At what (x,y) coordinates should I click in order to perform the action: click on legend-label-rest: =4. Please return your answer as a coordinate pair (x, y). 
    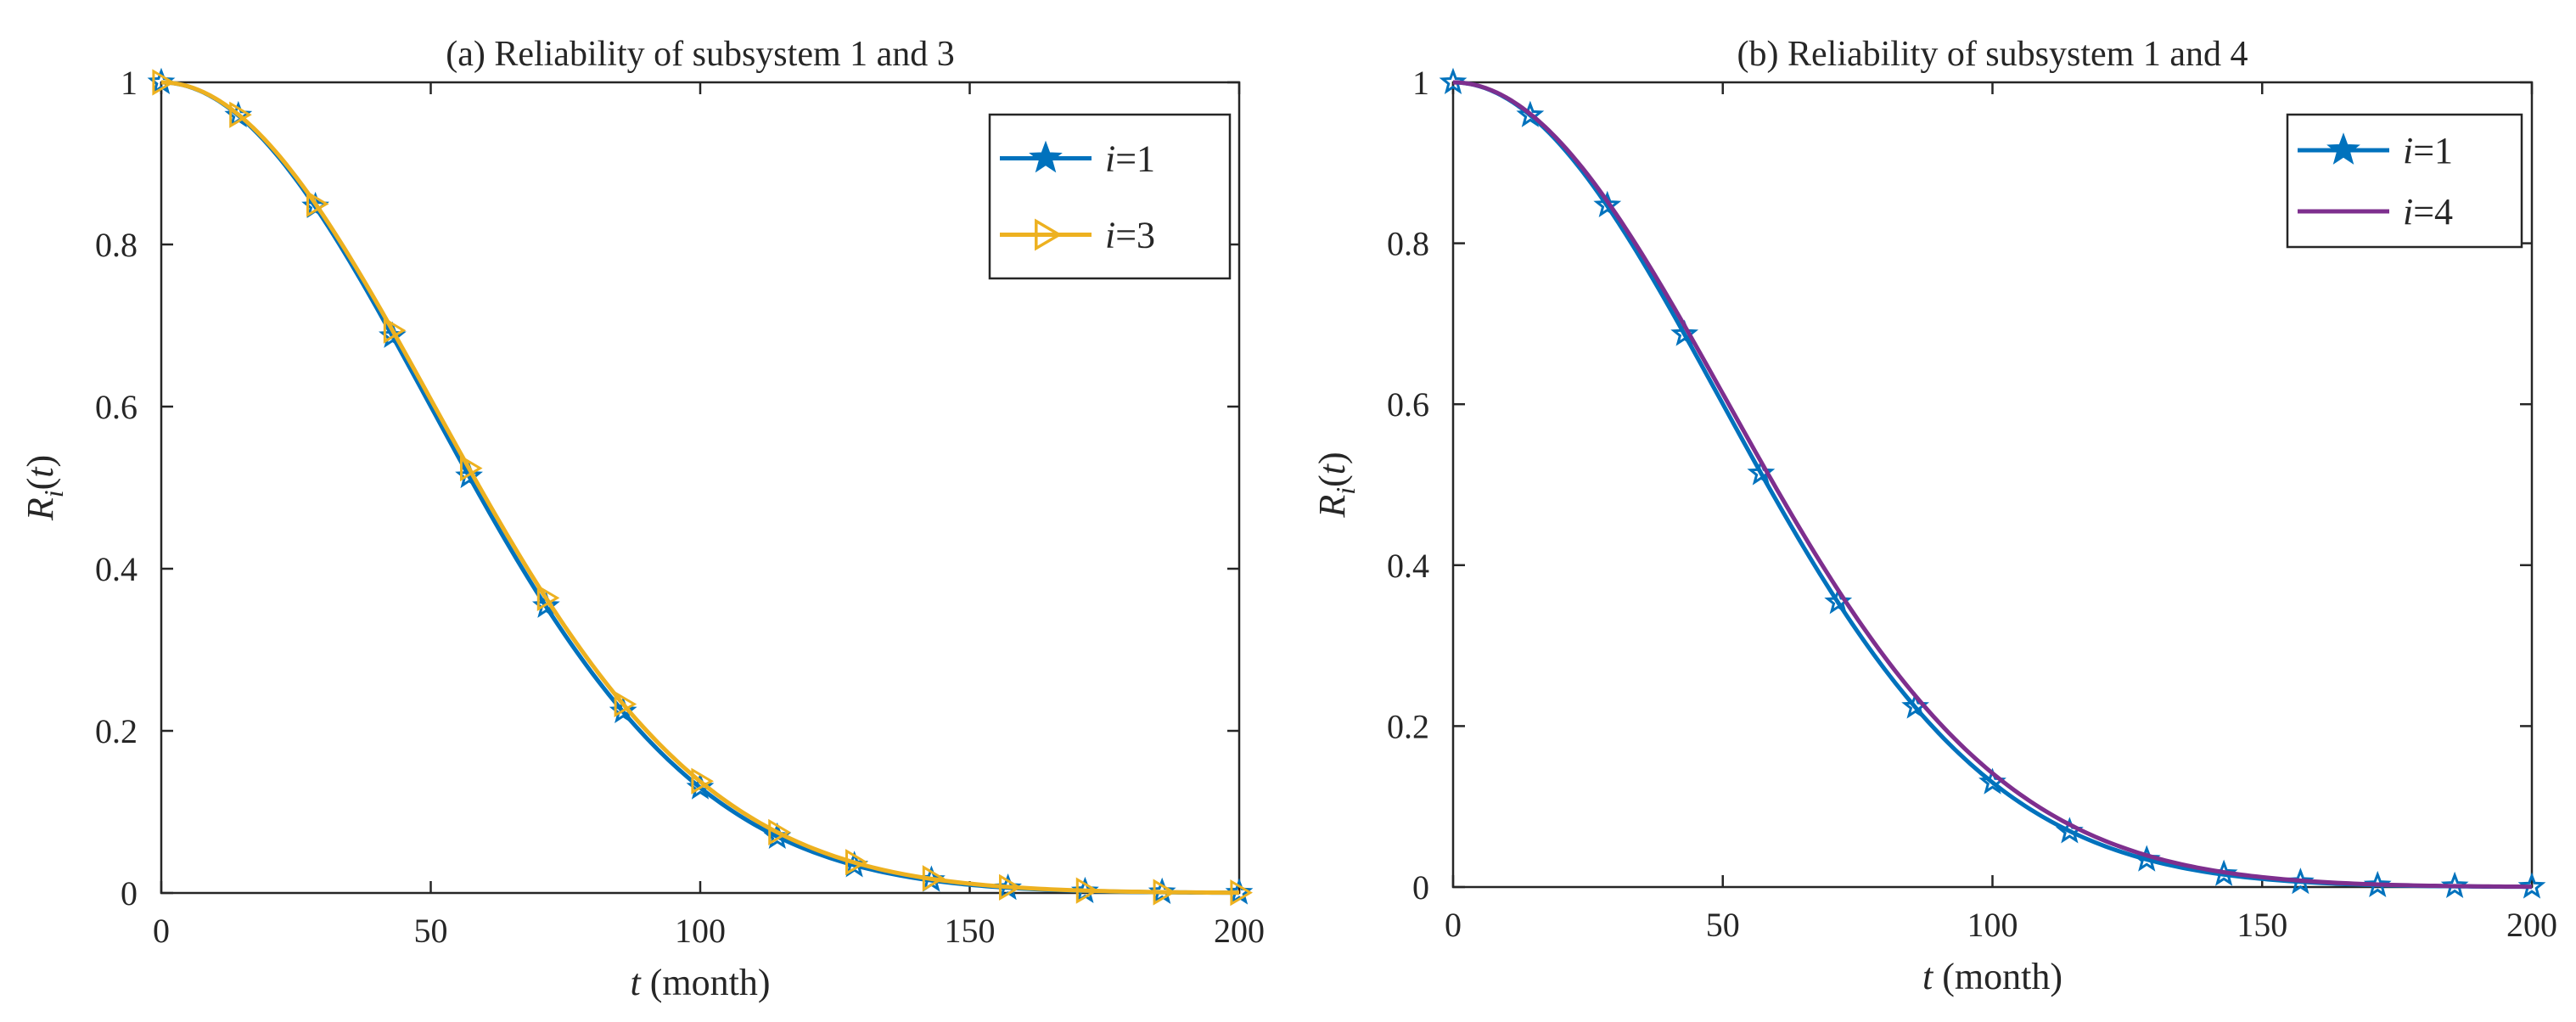
    Looking at the image, I should click on (2433, 212).